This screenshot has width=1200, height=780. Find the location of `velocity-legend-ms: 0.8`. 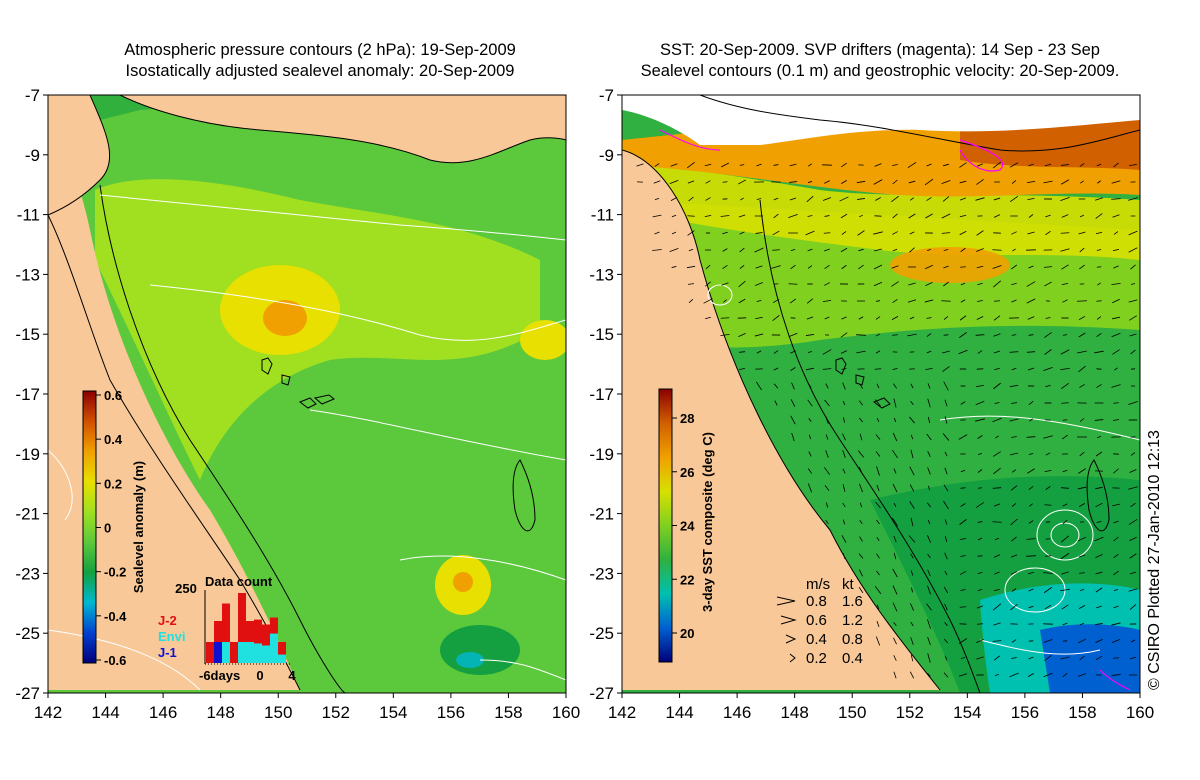

velocity-legend-ms: 0.8 is located at coordinates (816, 601).